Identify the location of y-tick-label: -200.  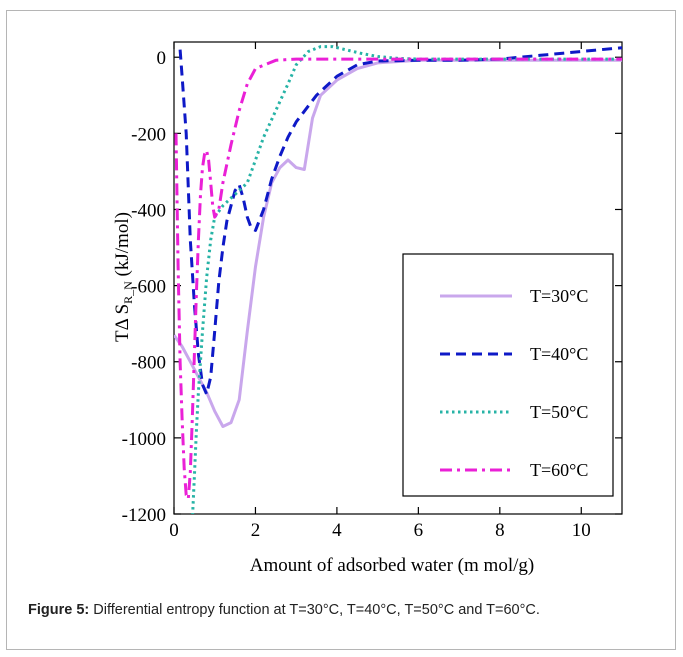
(148, 134).